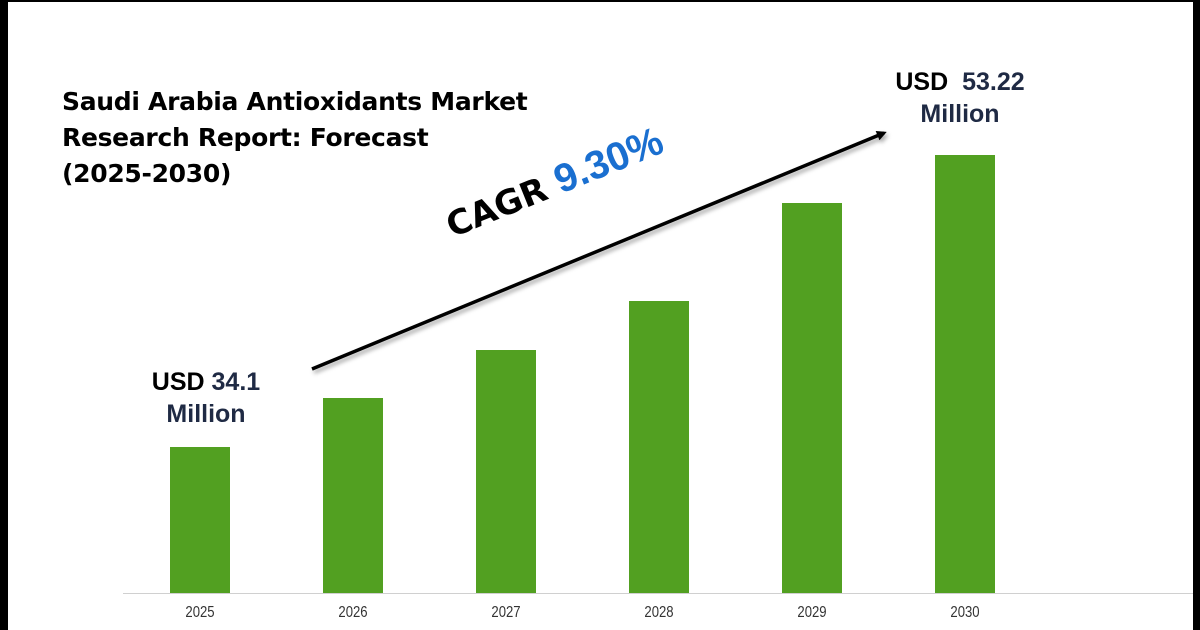 This screenshot has width=1200, height=630. What do you see at coordinates (206, 398) in the screenshot?
I see `start-value-callout: USD 34.1 Million` at bounding box center [206, 398].